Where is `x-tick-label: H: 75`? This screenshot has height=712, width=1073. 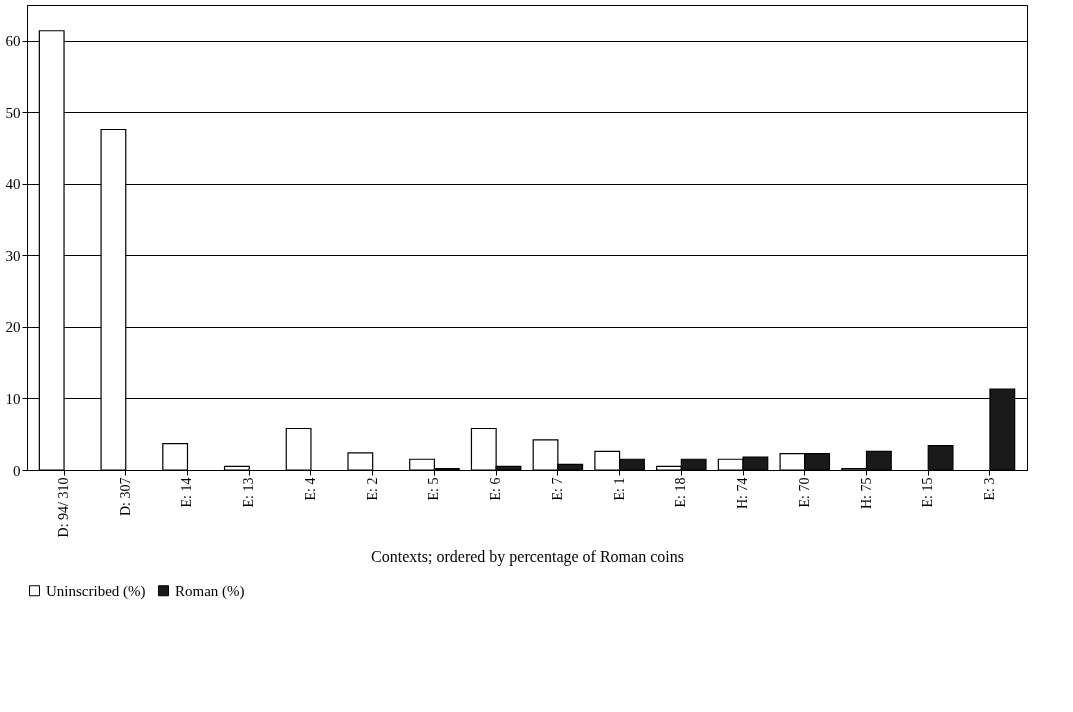
x-tick-label: H: 75 is located at coordinates (866, 493).